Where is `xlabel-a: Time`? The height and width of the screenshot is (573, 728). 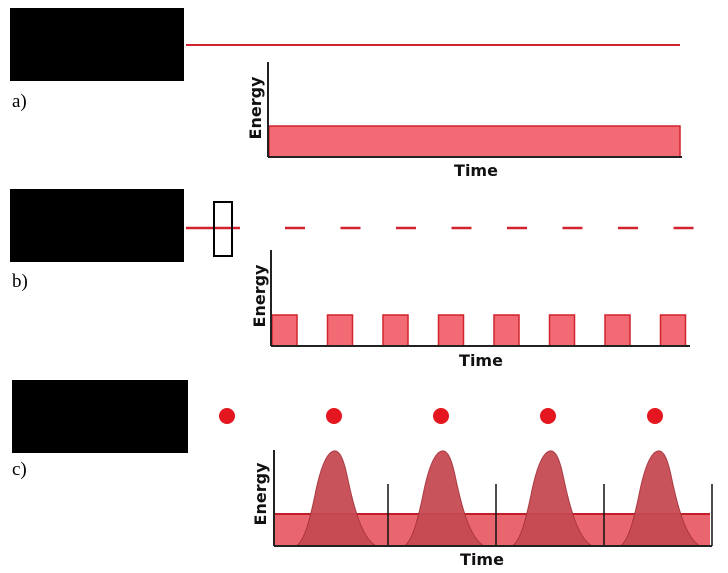 xlabel-a: Time is located at coordinates (476, 170).